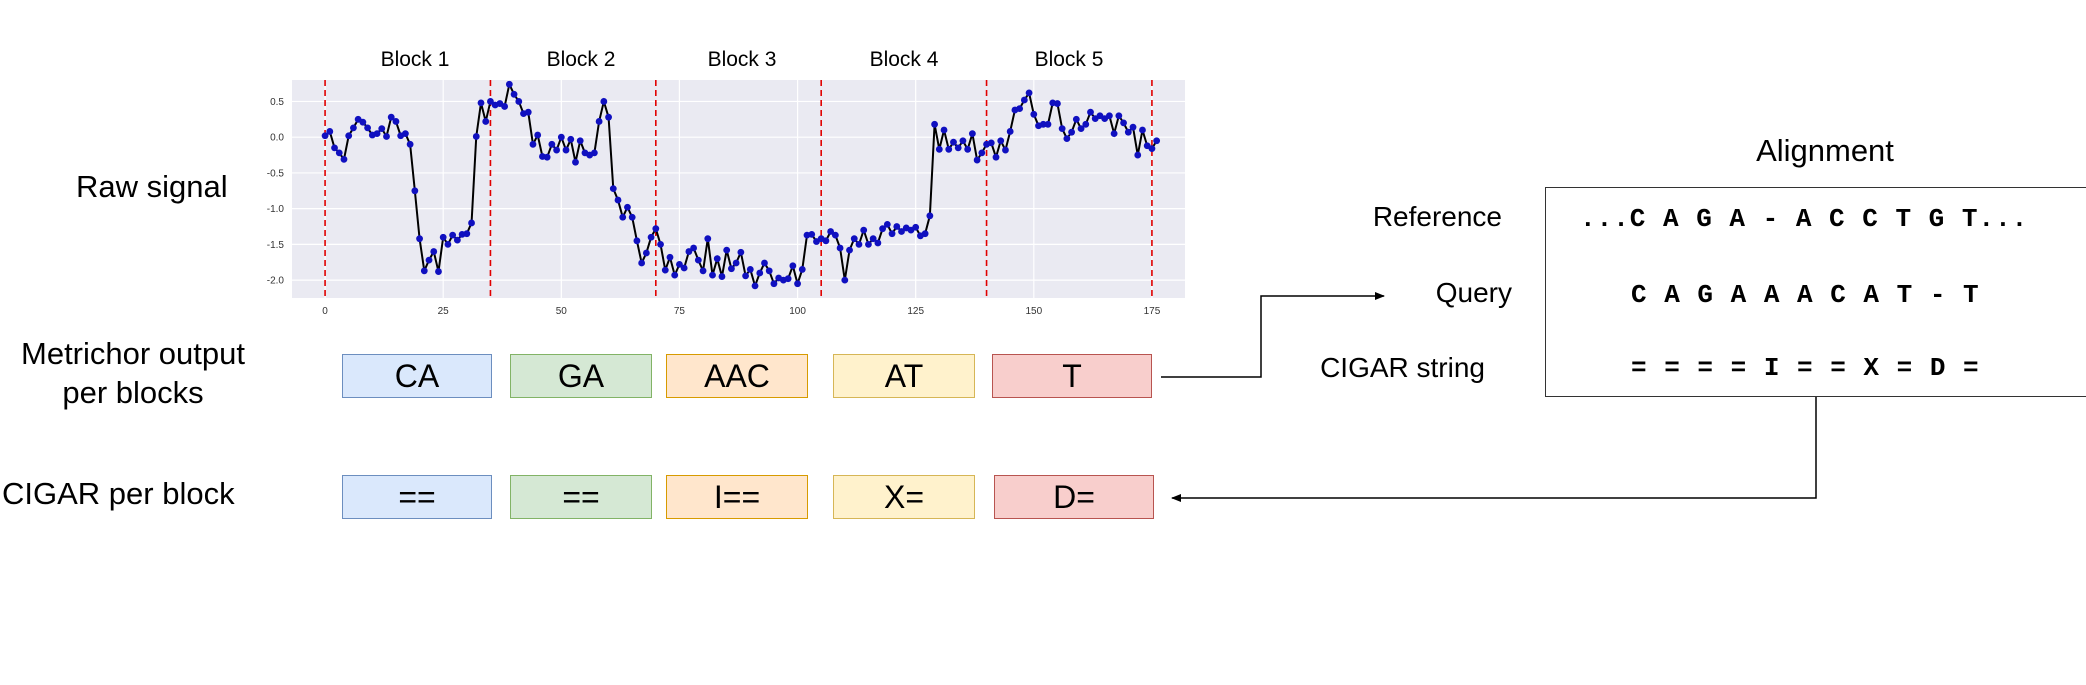 Image resolution: width=2086 pixels, height=685 pixels. I want to click on x-tick-label: 150, so click(1033, 311).